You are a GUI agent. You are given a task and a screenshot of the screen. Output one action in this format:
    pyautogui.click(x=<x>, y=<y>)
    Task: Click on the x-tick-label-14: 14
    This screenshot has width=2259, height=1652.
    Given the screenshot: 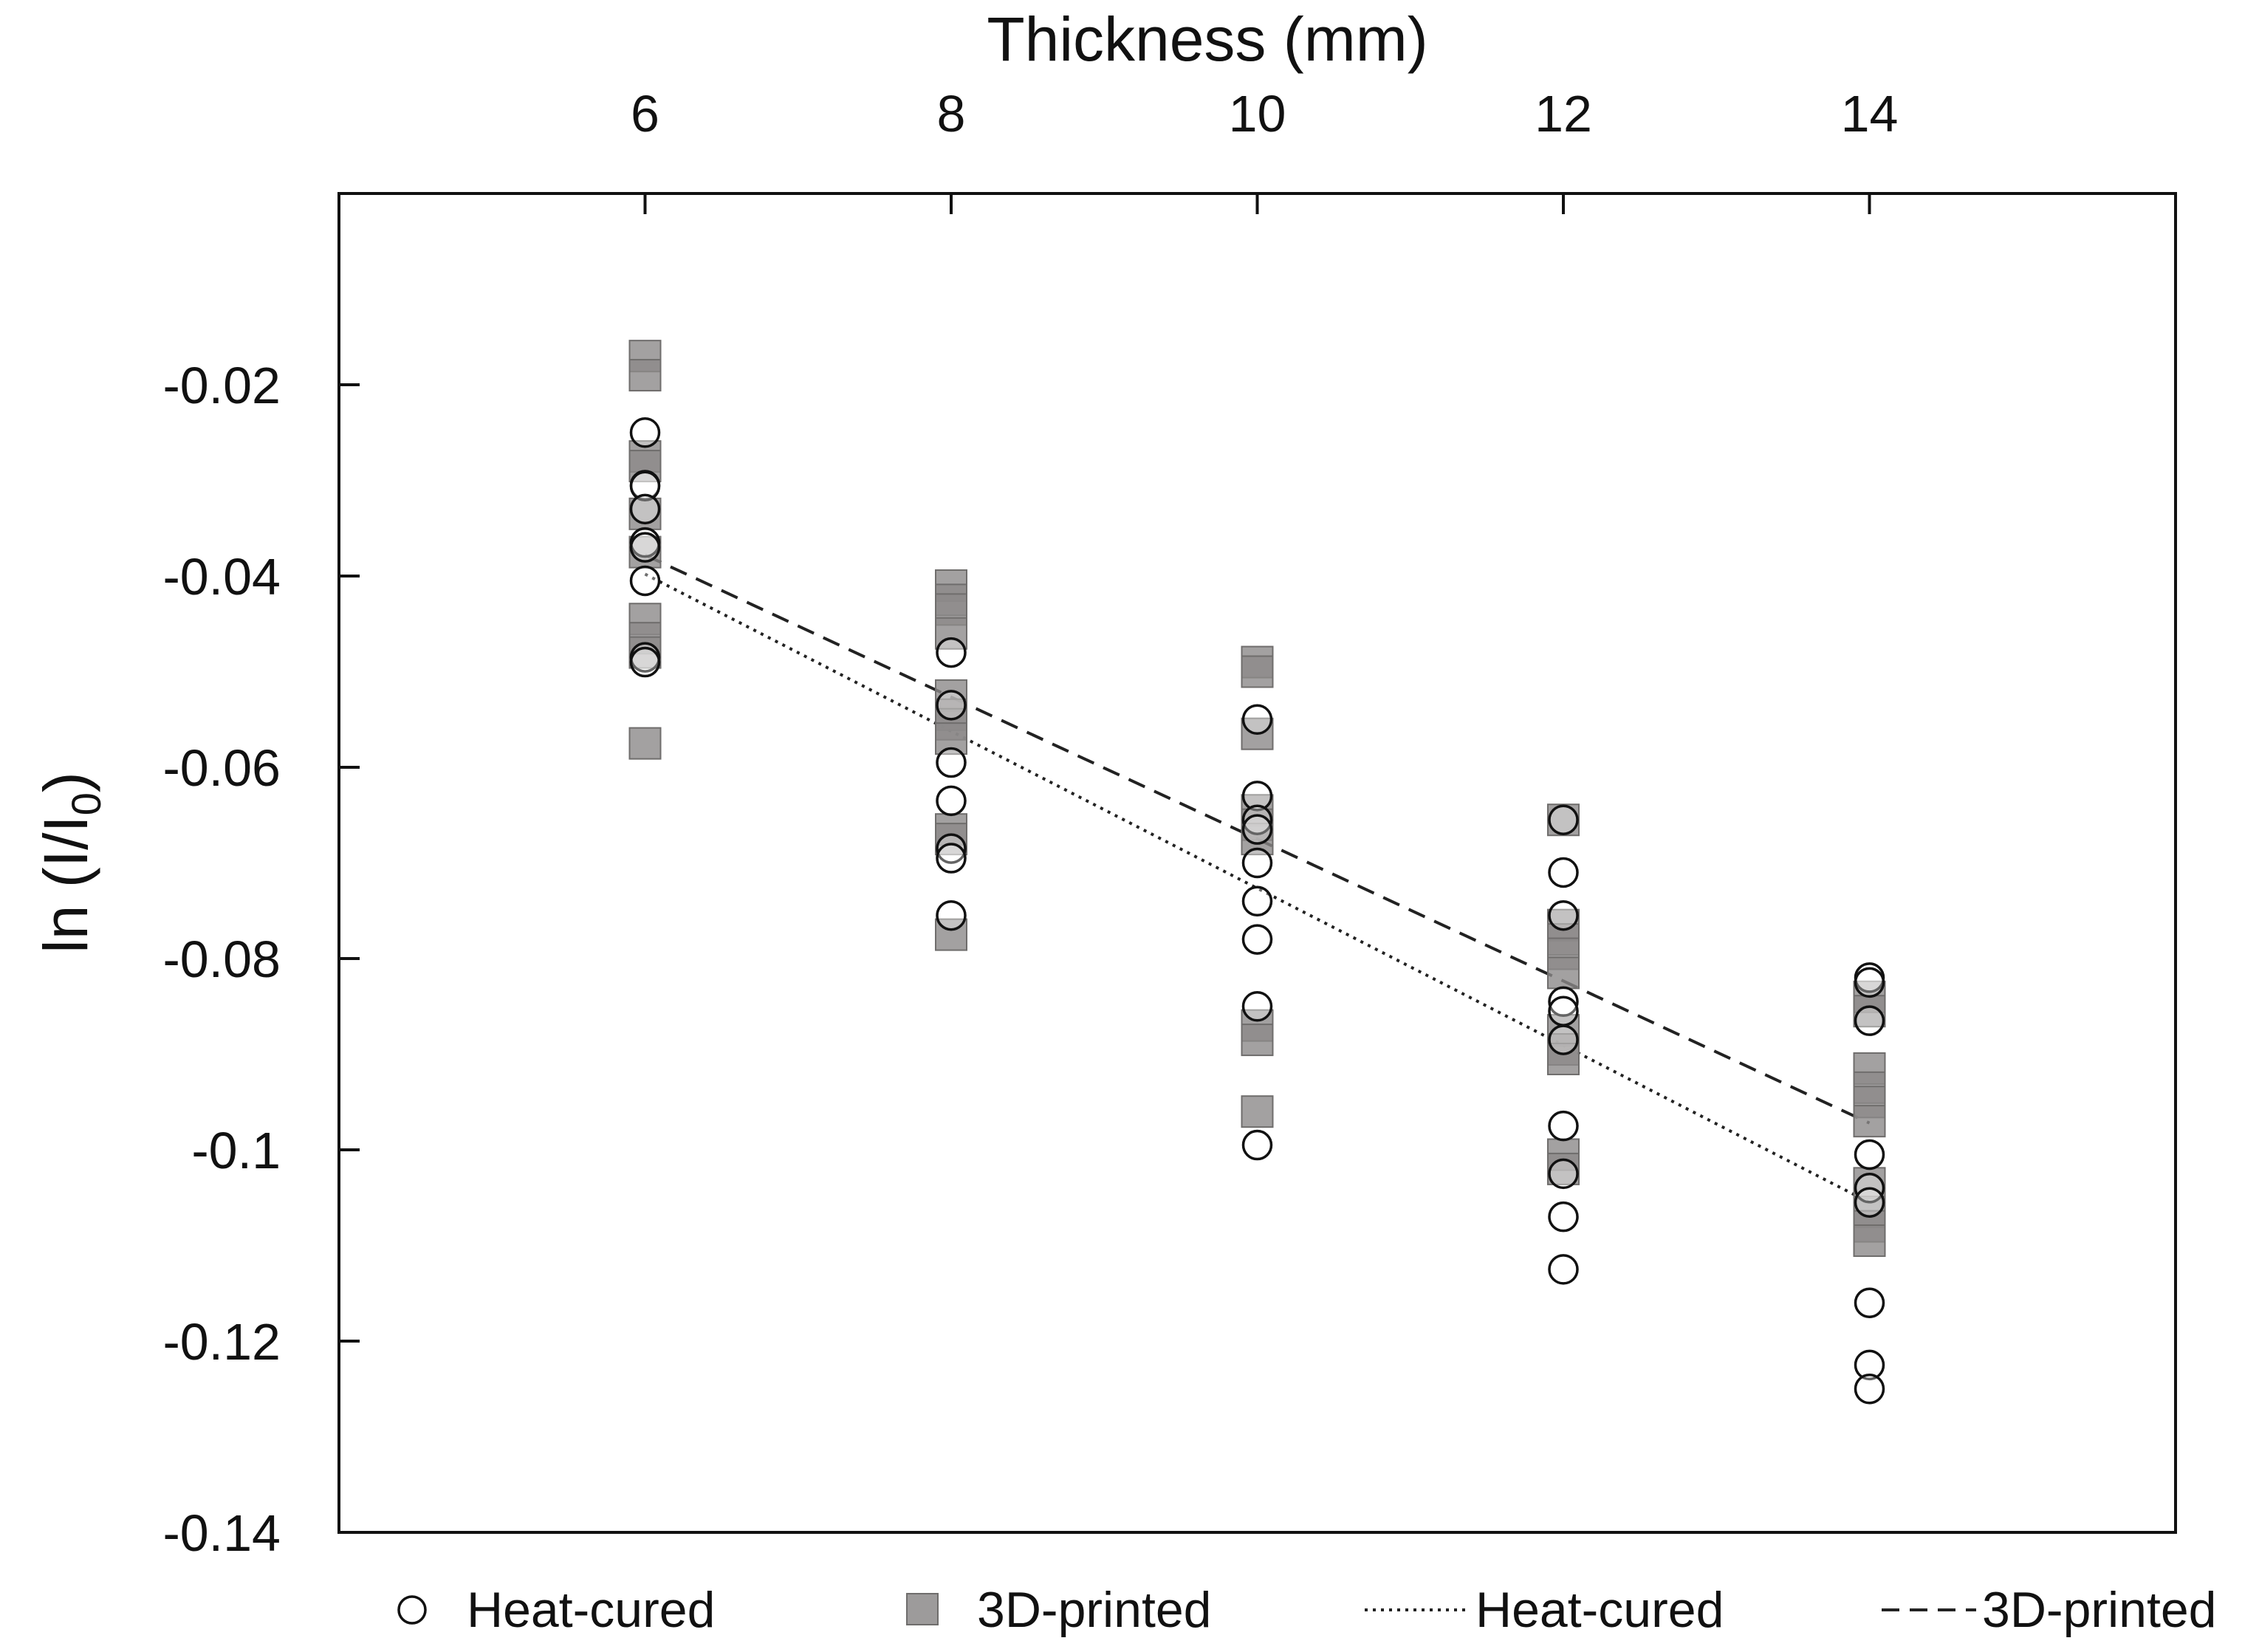 What is the action you would take?
    pyautogui.click(x=1870, y=114)
    